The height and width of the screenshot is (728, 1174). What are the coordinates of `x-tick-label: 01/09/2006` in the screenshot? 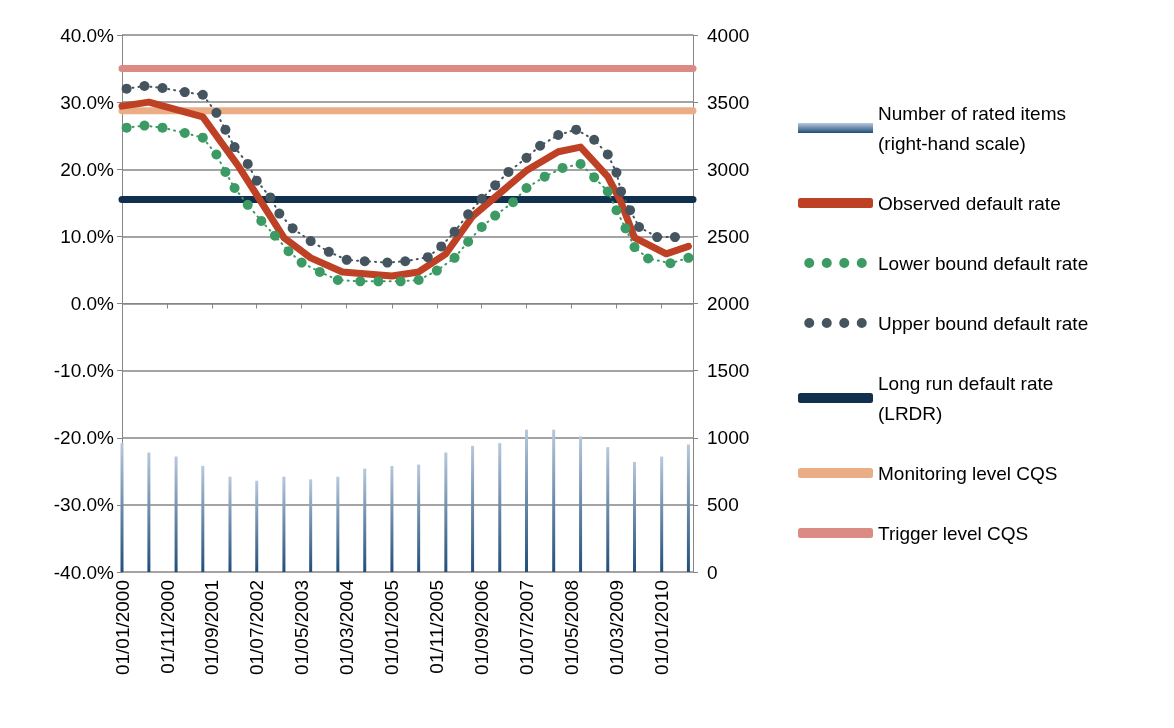 It's located at (482, 628).